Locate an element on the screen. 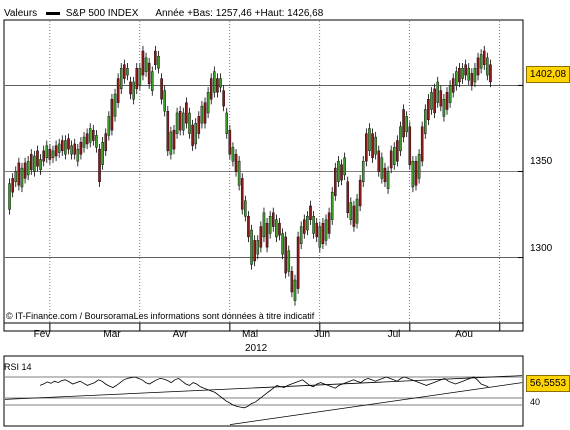 This screenshot has height=430, width=570. x-axis-ticks is located at coordinates (275, 327).